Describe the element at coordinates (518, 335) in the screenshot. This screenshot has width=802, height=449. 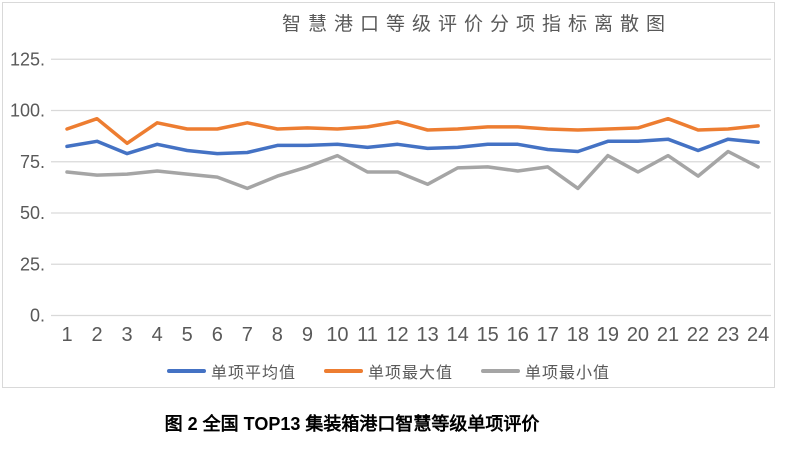
I see `x-axis-tick-label: 16` at that location.